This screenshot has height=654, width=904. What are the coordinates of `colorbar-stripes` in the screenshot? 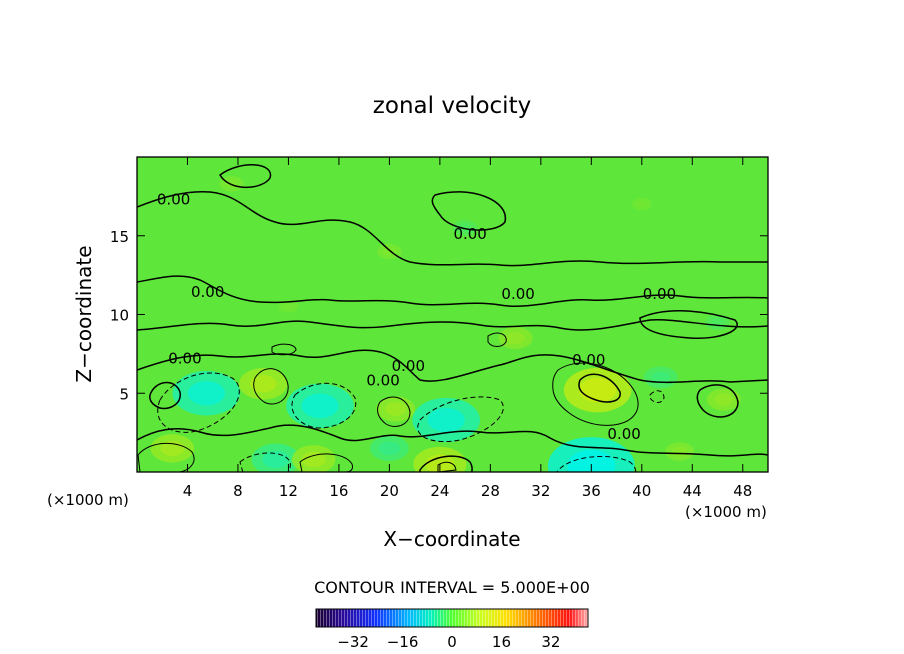 It's located at (452, 618).